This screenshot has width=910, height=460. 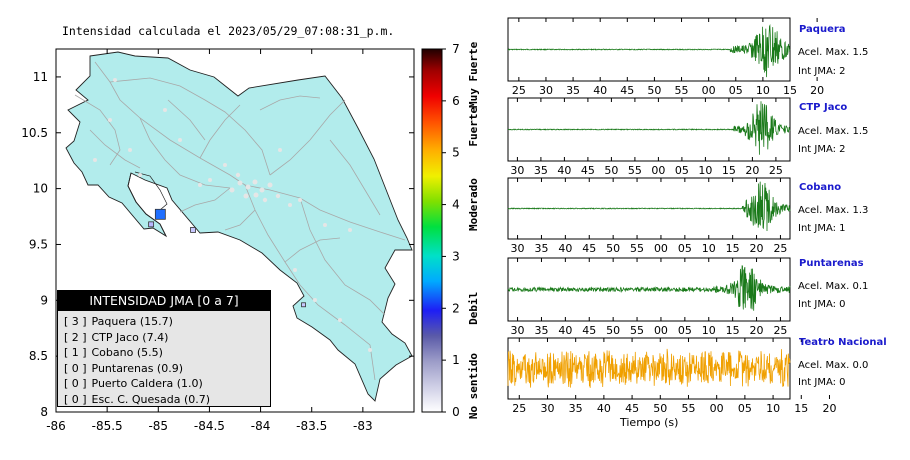 I want to click on colorbar-ticks: 7 6 5 4 3 2 1 0, so click(x=451, y=230).